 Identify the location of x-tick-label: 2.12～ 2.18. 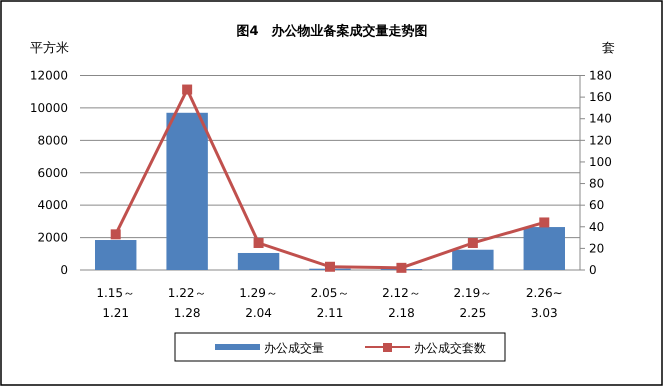
(401, 303).